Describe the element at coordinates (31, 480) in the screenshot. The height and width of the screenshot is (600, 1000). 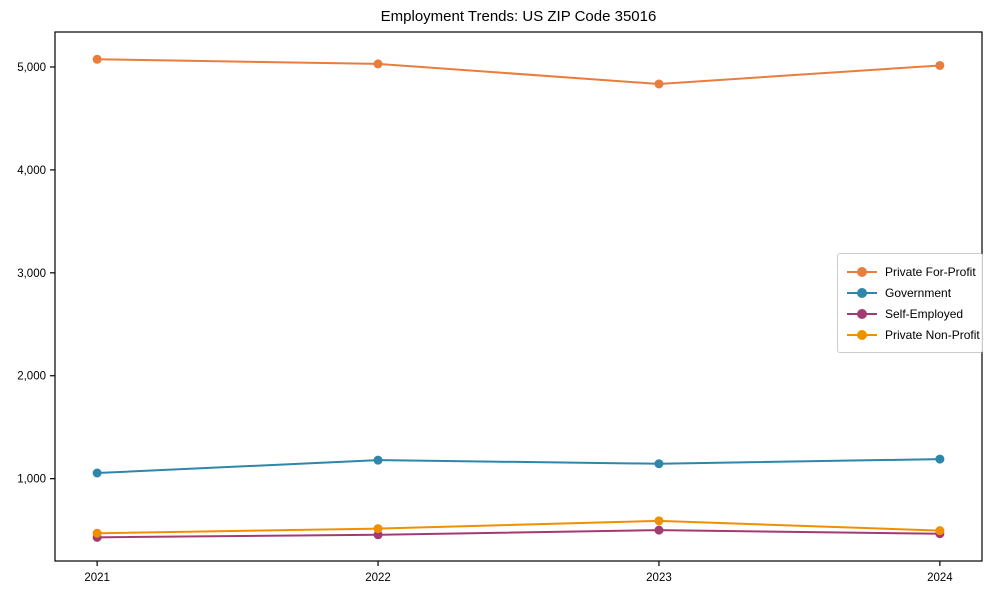
I see `y-tick-label: 1,000` at that location.